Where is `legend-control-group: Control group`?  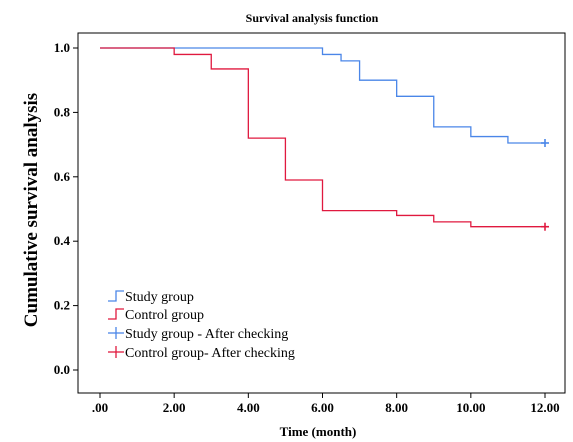 legend-control-group: Control group is located at coordinates (156, 315).